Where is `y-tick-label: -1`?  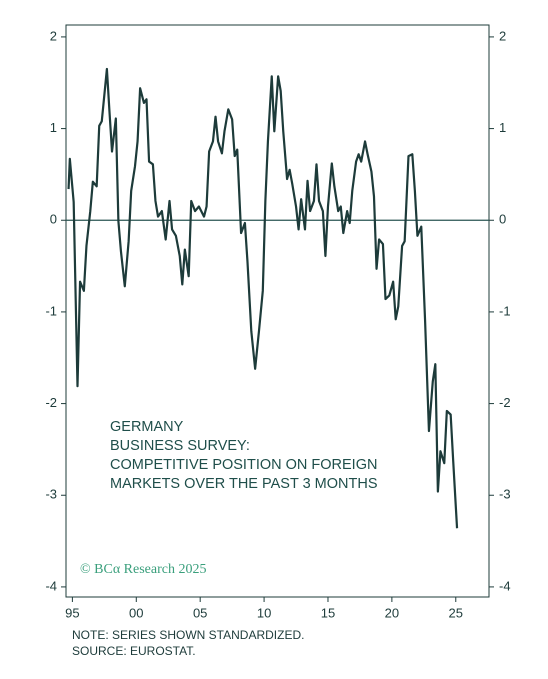
y-tick-label: -1 is located at coordinates (51, 310).